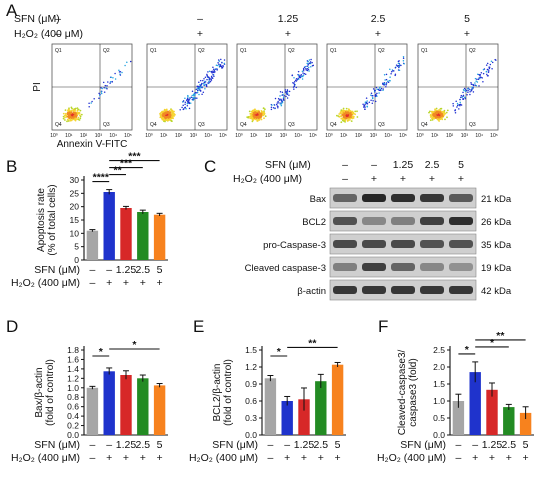 The image size is (550, 480). I want to click on panel-a-h2o2-value-h2o2: +, so click(200, 34).